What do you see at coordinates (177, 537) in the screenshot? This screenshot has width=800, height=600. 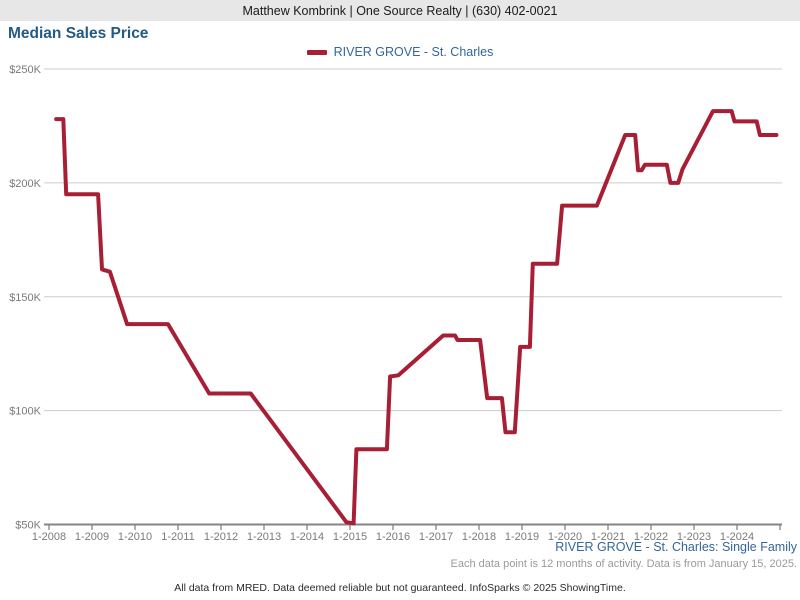 I see `x-axis-label: 1-2011` at bounding box center [177, 537].